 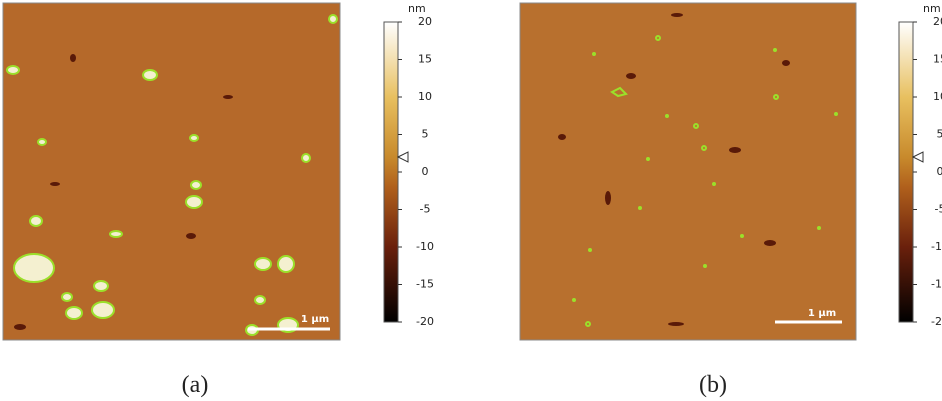 What do you see at coordinates (195, 385) in the screenshot?
I see `panel-label: (a)` at bounding box center [195, 385].